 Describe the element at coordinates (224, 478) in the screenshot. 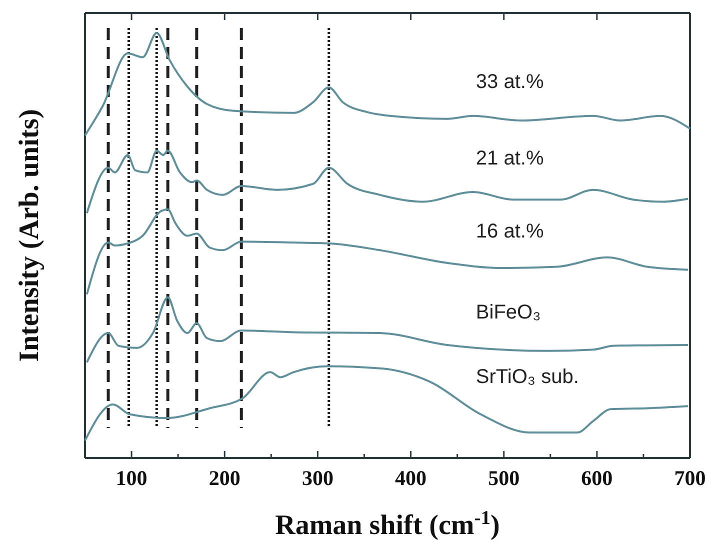

I see `x-tick-label: 200` at that location.